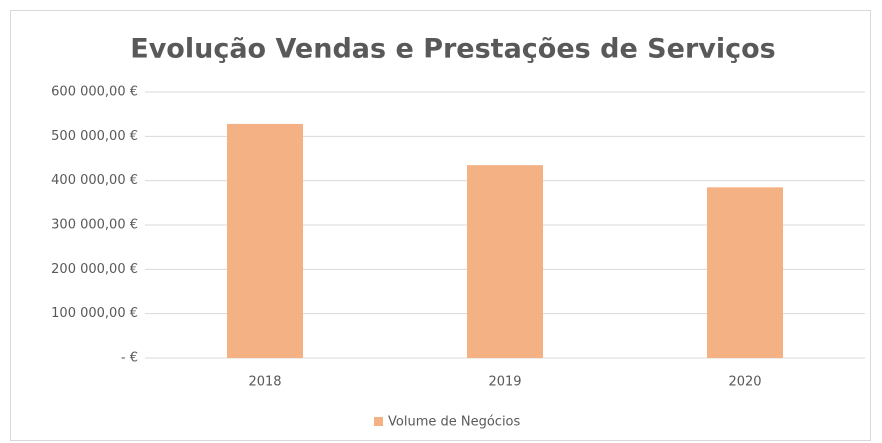 This screenshot has height=443, width=882. Describe the element at coordinates (94, 180) in the screenshot. I see `y-tick-label: 400 000,00 €` at that location.